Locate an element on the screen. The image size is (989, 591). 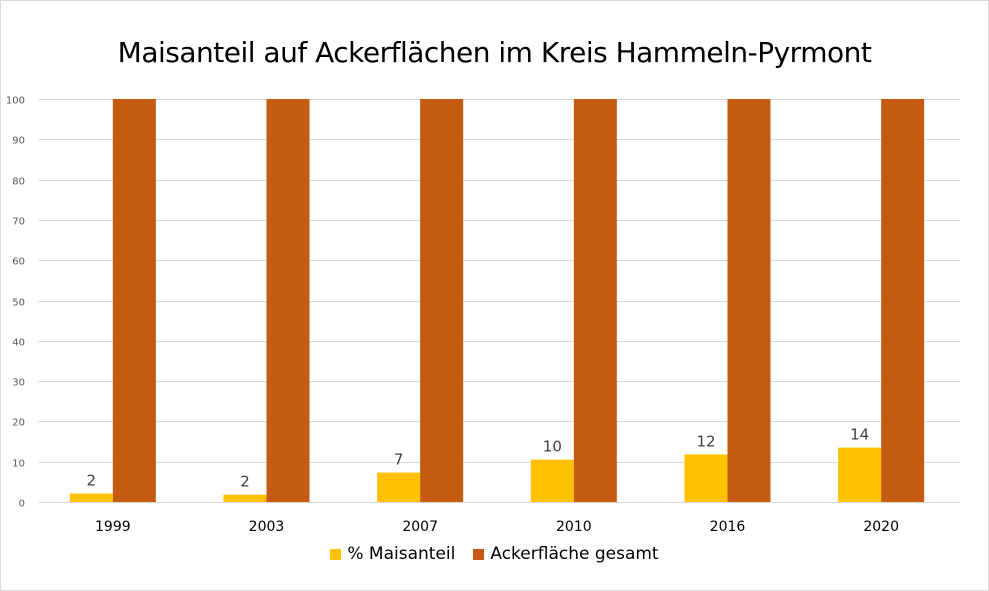
x-tick-label-1999: 1999 is located at coordinates (113, 527).